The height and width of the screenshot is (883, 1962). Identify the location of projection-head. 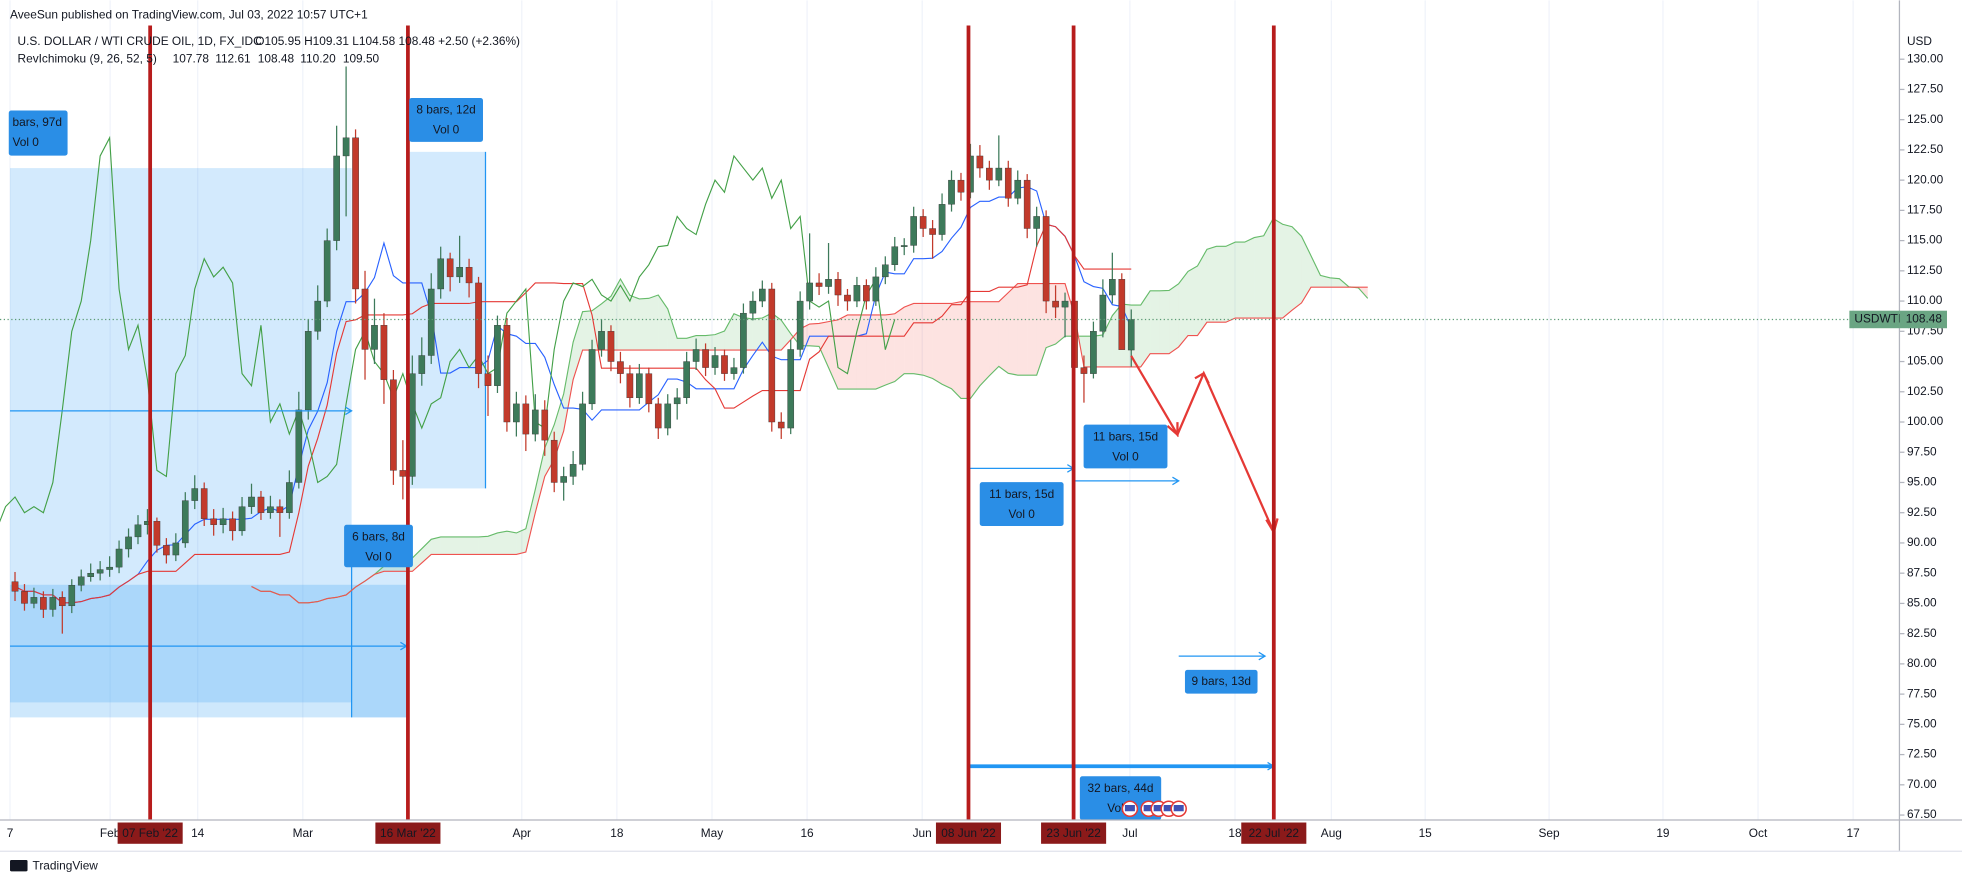
(1202, 377).